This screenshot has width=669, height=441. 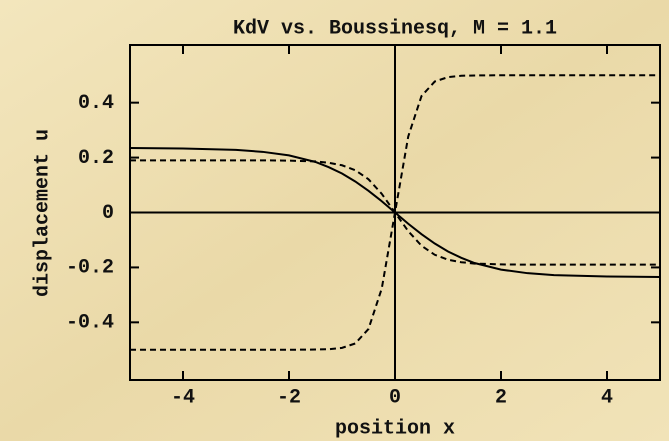 I want to click on y-tick-label: -0.2, so click(x=90, y=268).